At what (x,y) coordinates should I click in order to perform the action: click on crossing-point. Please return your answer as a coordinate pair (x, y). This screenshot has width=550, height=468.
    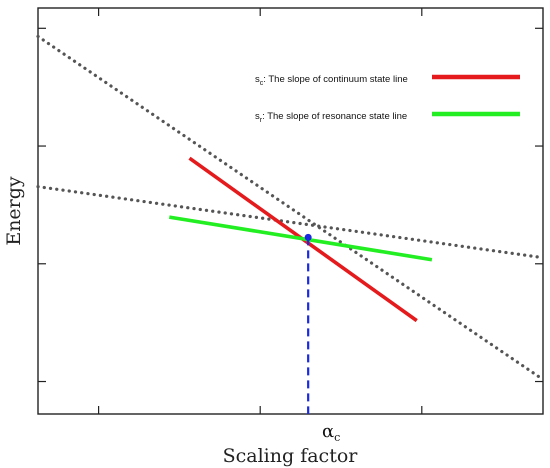
    Looking at the image, I should click on (308, 237).